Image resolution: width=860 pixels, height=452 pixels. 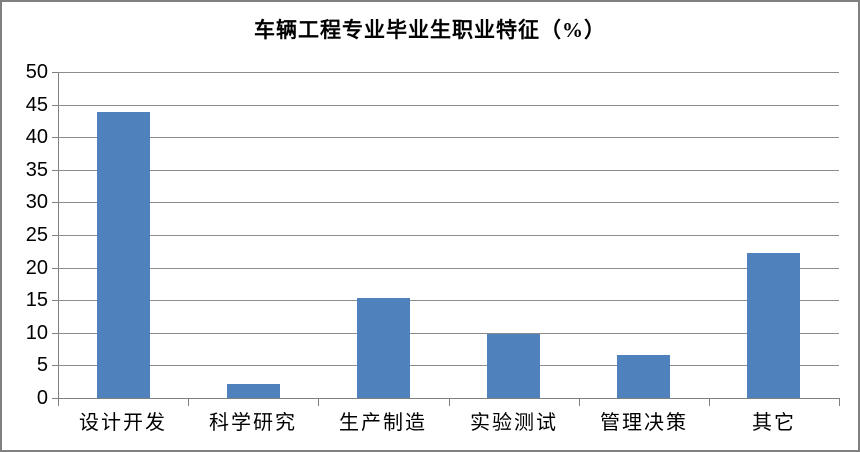 What do you see at coordinates (253, 423) in the screenshot?
I see `x-category-label: 科学研究` at bounding box center [253, 423].